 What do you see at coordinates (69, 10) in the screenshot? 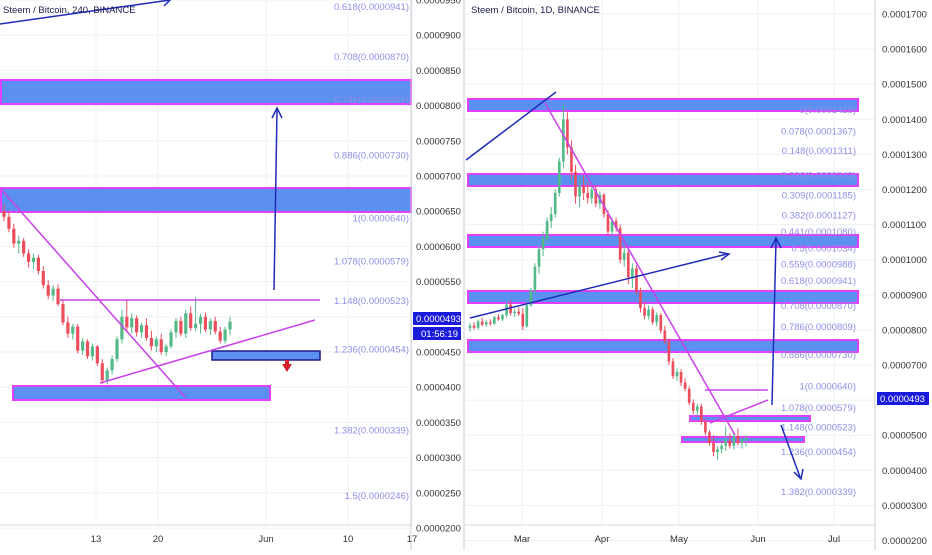
I see `left-chart-title: Steem / Bitcoin, 240, BINANCE` at bounding box center [69, 10].